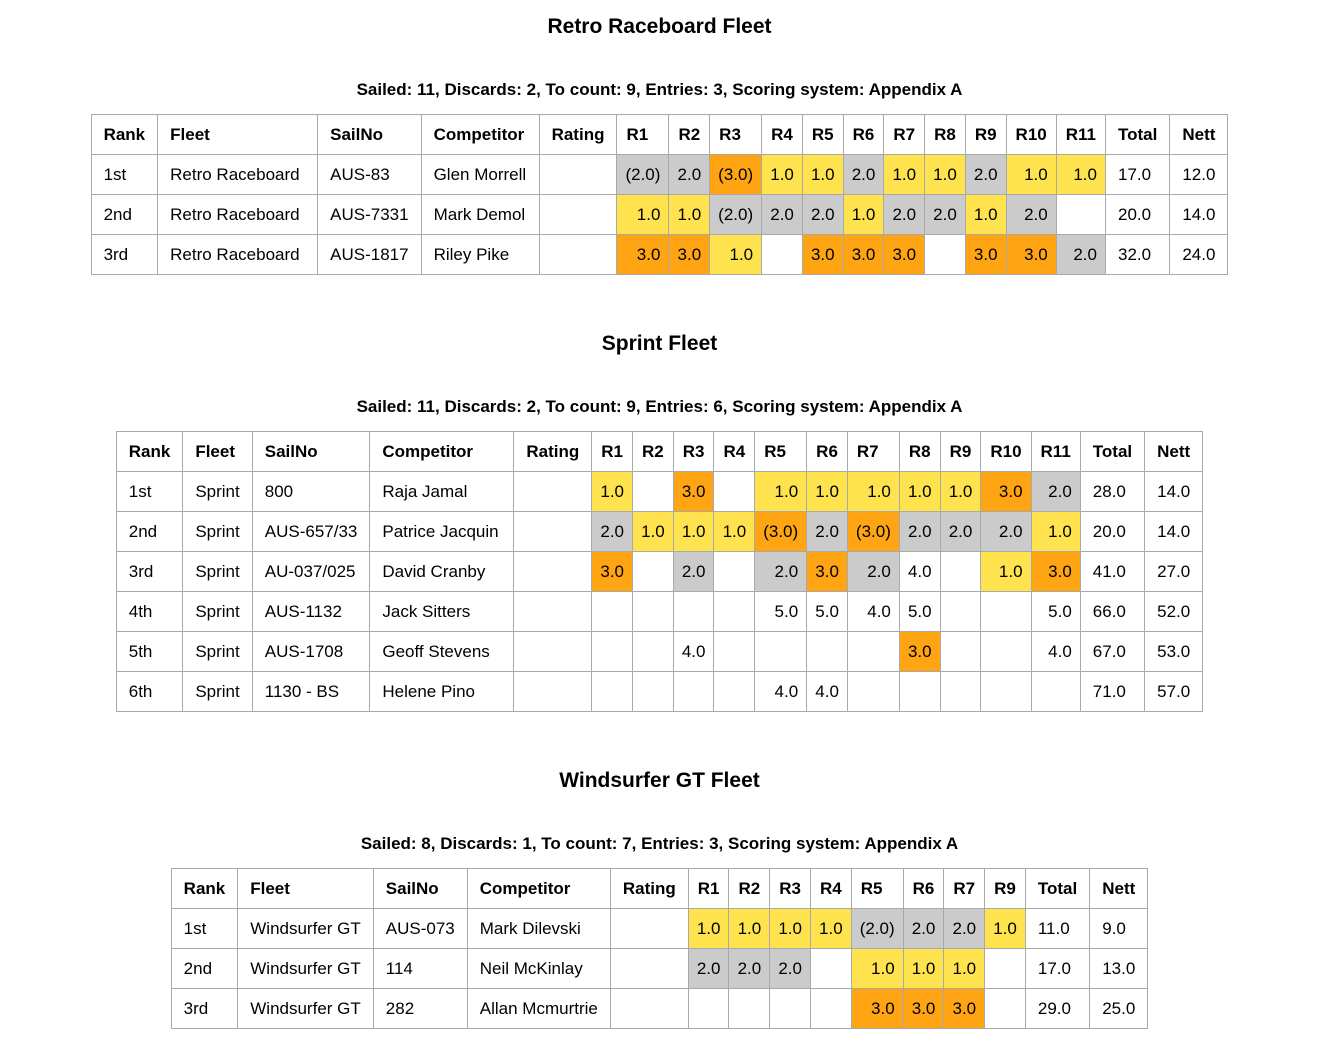 The height and width of the screenshot is (1055, 1319). I want to click on nett-cell: 13.0, so click(1119, 968).